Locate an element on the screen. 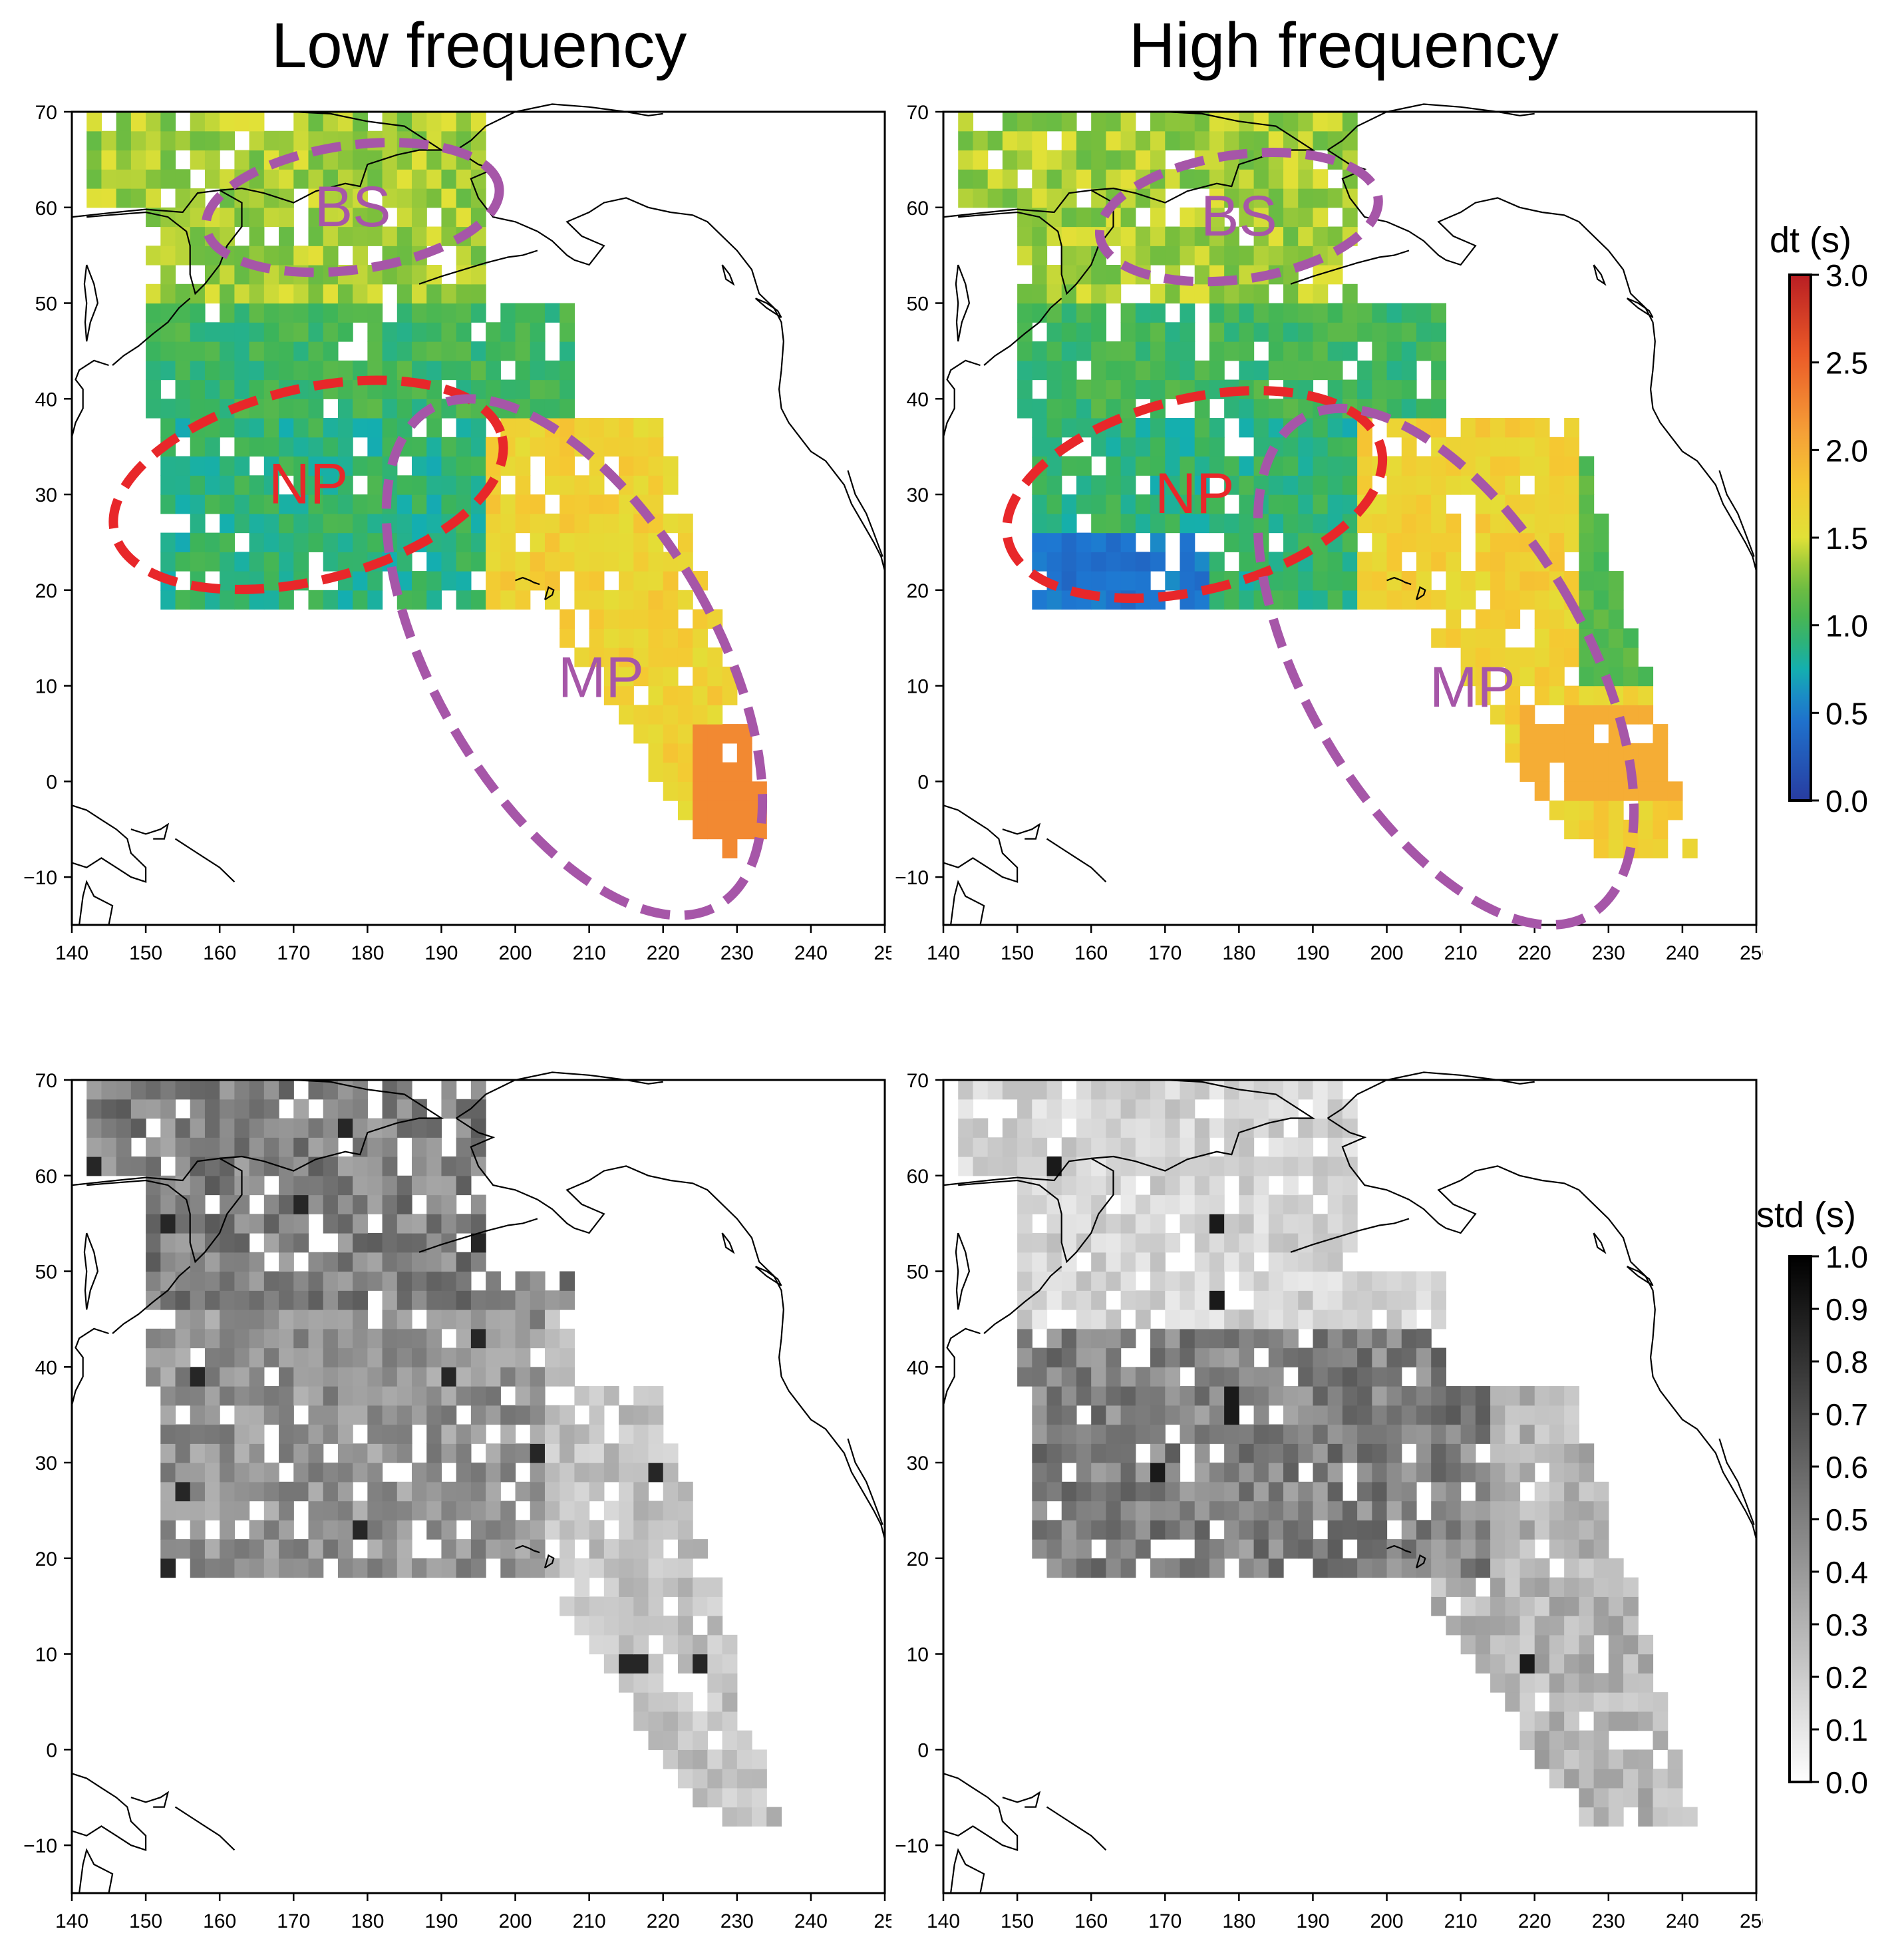 The image size is (1904, 1941). colorbar-tick-label: 0.4 is located at coordinates (1846, 1572).